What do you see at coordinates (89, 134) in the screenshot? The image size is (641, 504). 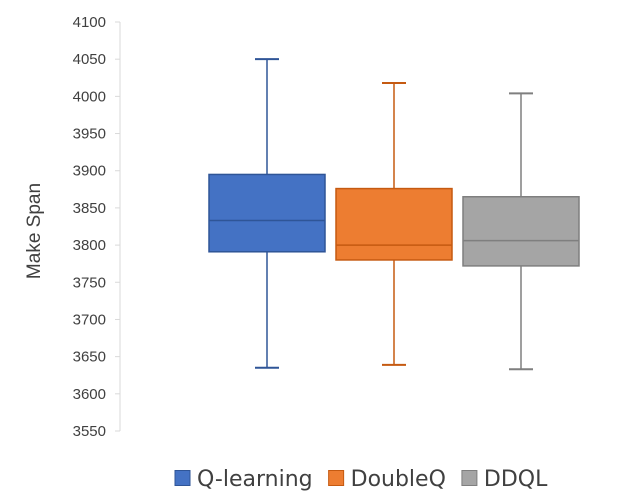 I see `y-tick-label: 3950` at bounding box center [89, 134].